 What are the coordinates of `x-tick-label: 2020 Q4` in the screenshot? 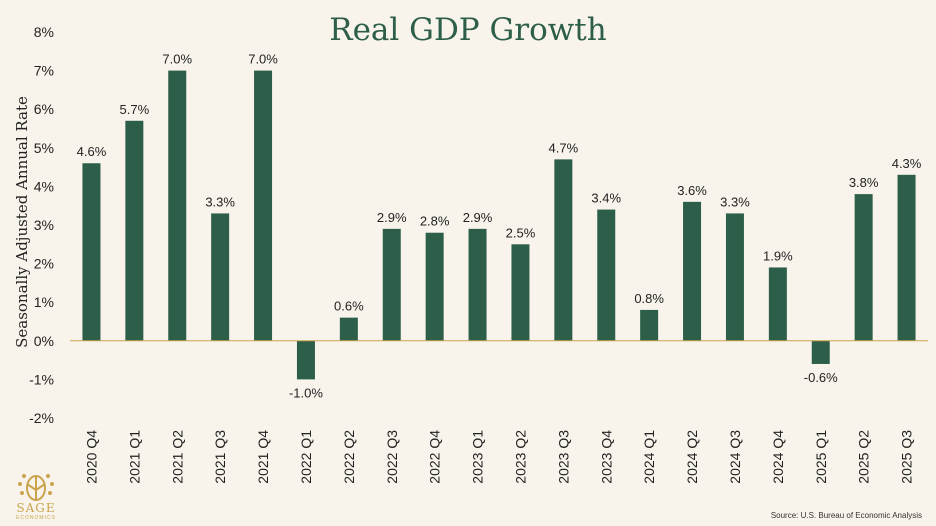 It's located at (91, 457).